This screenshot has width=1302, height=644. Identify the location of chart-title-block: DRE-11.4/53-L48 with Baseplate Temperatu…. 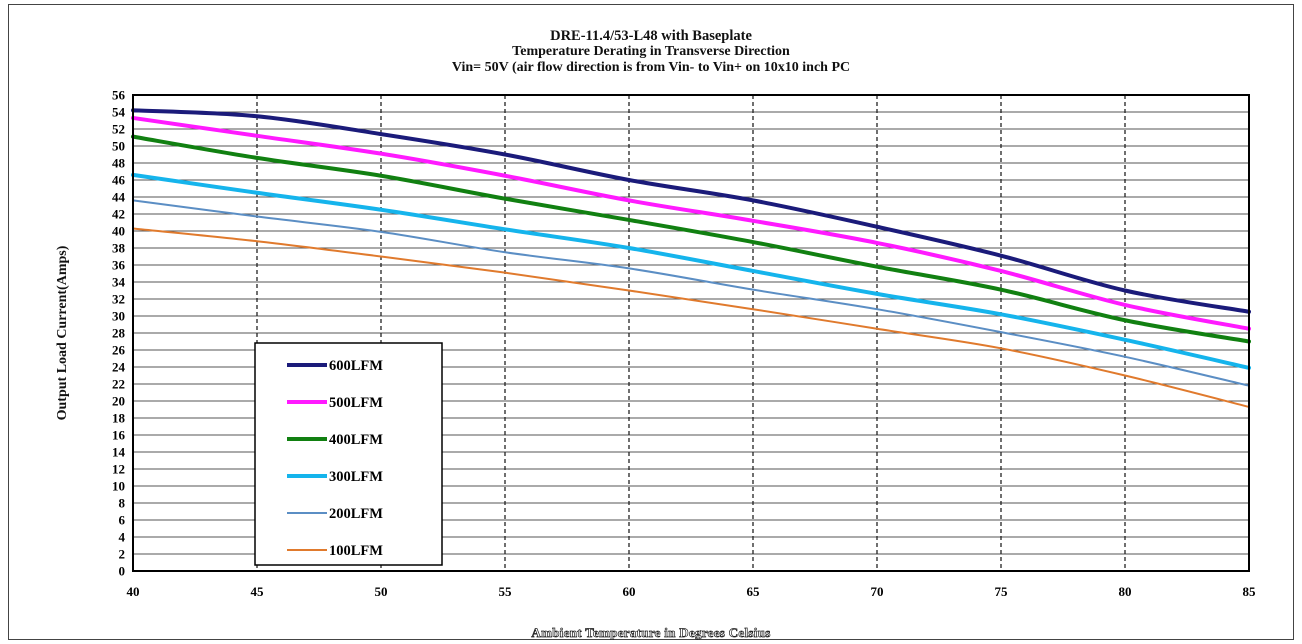
(651, 52).